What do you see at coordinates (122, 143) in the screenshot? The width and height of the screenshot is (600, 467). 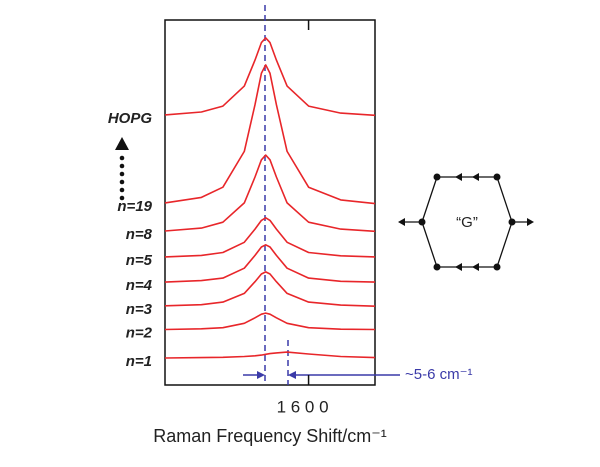 I see `arrow-up` at bounding box center [122, 143].